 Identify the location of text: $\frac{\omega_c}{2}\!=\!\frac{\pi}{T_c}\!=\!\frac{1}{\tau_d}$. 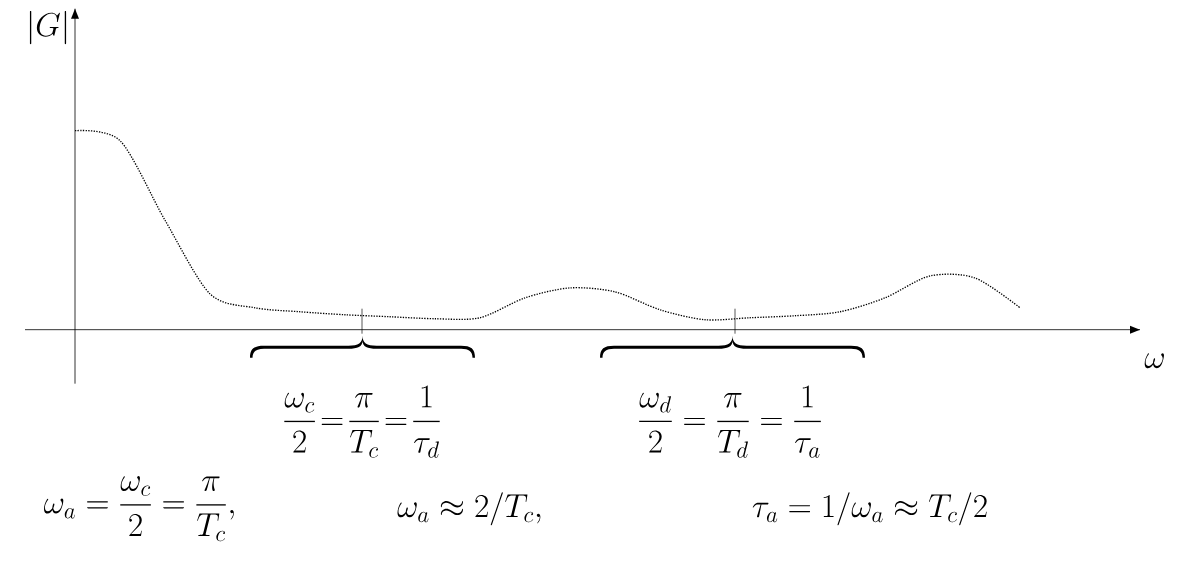
(362, 421).